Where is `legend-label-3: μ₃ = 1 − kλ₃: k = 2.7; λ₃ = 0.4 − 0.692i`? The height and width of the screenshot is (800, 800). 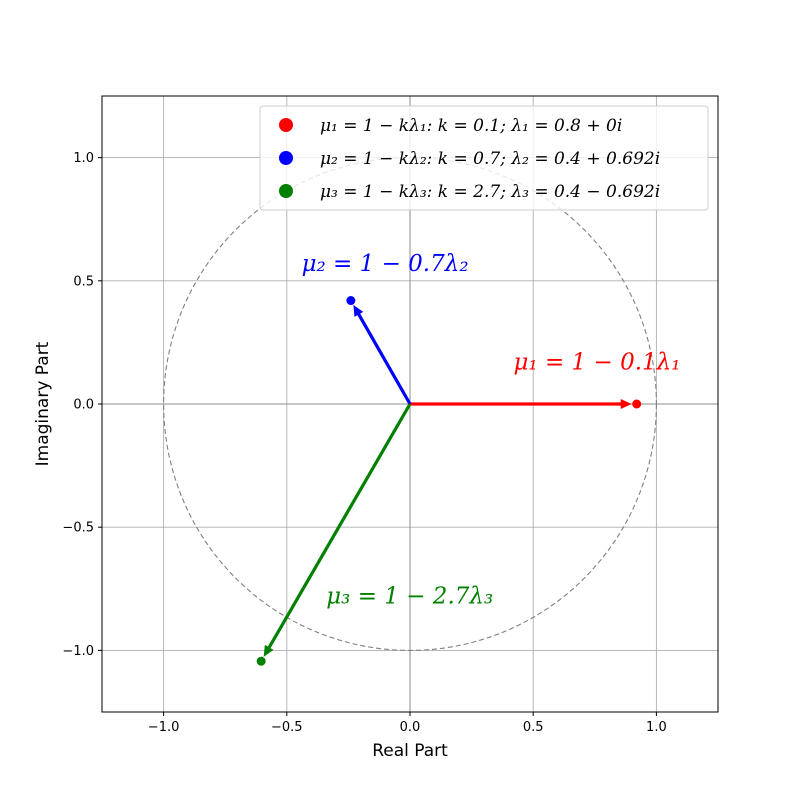
legend-label-3: μ₃ = 1 − kλ₃: k = 2.7; λ₃ = 0.4 − 0.692i is located at coordinates (490, 192).